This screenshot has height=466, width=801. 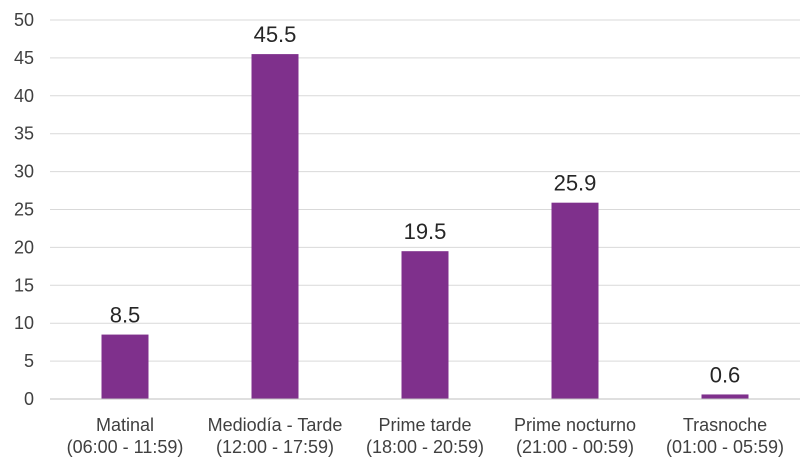 What do you see at coordinates (275, 34) in the screenshot?
I see `data-label: 45.5` at bounding box center [275, 34].